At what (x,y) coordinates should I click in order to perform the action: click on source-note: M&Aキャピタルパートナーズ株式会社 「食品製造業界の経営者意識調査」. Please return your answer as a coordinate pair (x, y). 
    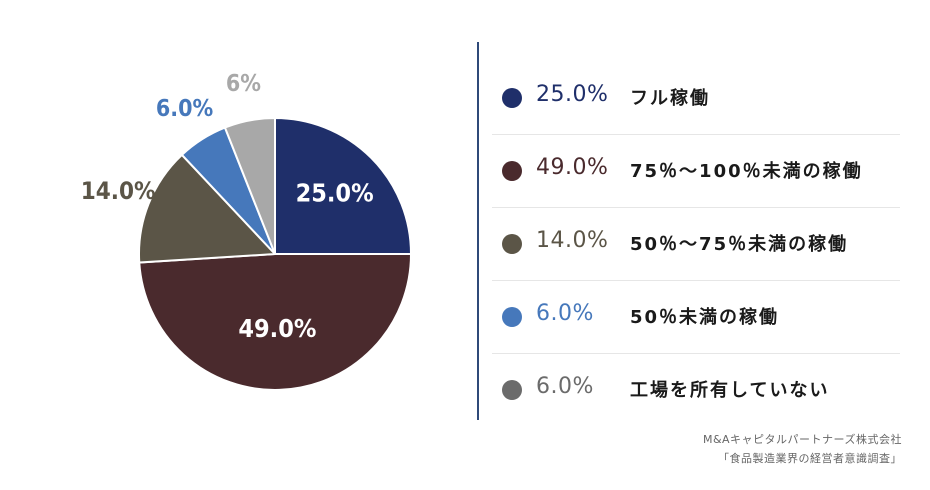
    Looking at the image, I should click on (802, 449).